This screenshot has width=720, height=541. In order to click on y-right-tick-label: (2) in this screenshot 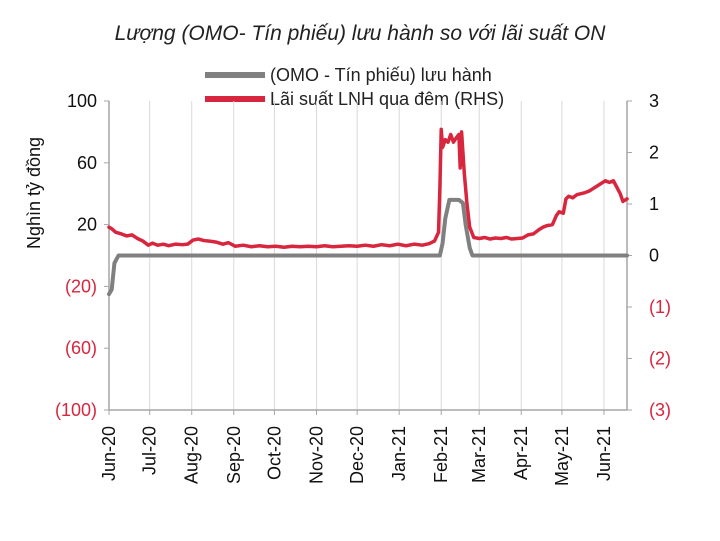, I will do `click(660, 359)`.